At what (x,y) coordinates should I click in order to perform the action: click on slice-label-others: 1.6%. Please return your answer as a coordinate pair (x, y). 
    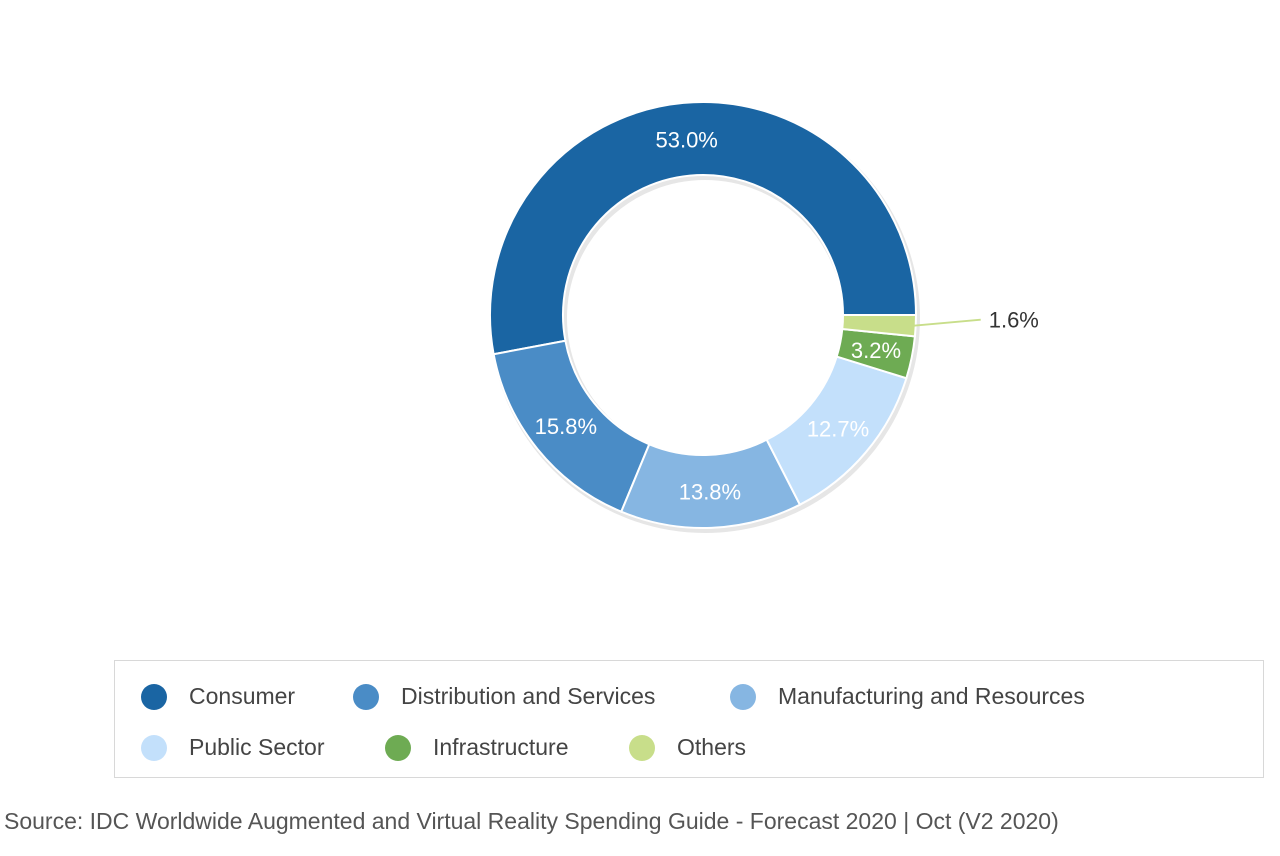
    Looking at the image, I should click on (1014, 320).